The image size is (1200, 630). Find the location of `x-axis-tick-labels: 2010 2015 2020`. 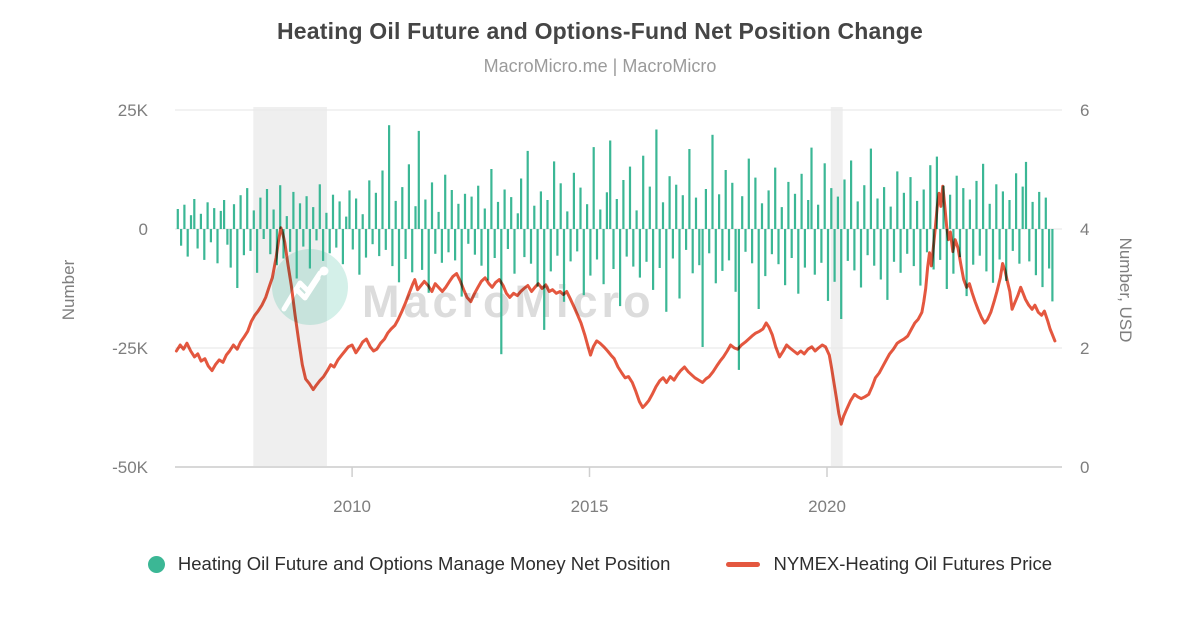

x-axis-tick-labels: 2010 2015 2020 is located at coordinates (589, 506).